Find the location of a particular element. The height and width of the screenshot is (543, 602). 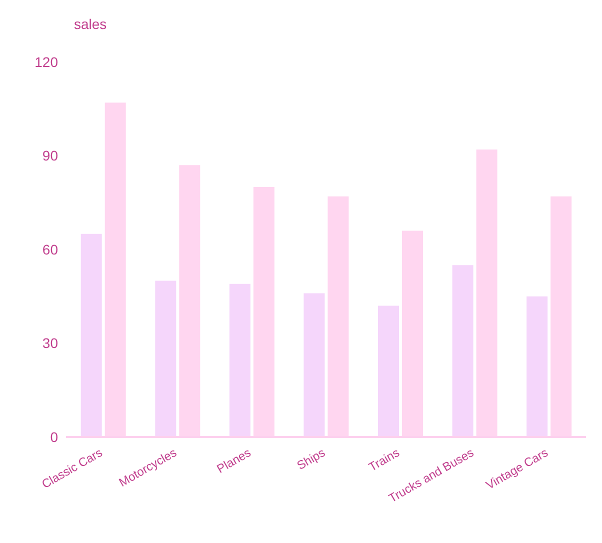

y-tick-label: 120 is located at coordinates (46, 62).